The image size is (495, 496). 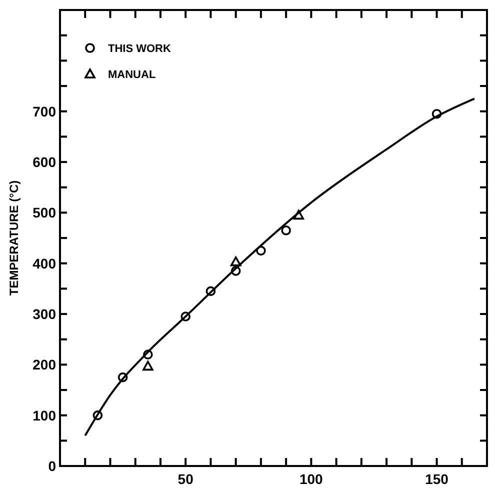 I want to click on y-tick-label: 400, so click(x=44, y=263).